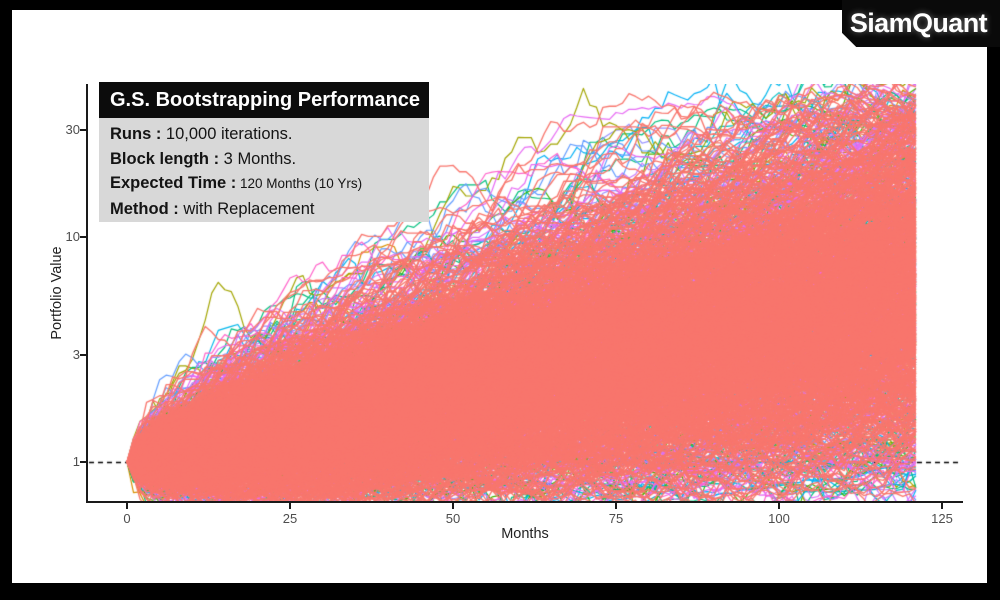  Describe the element at coordinates (524, 502) in the screenshot. I see `x-axis-line` at that location.